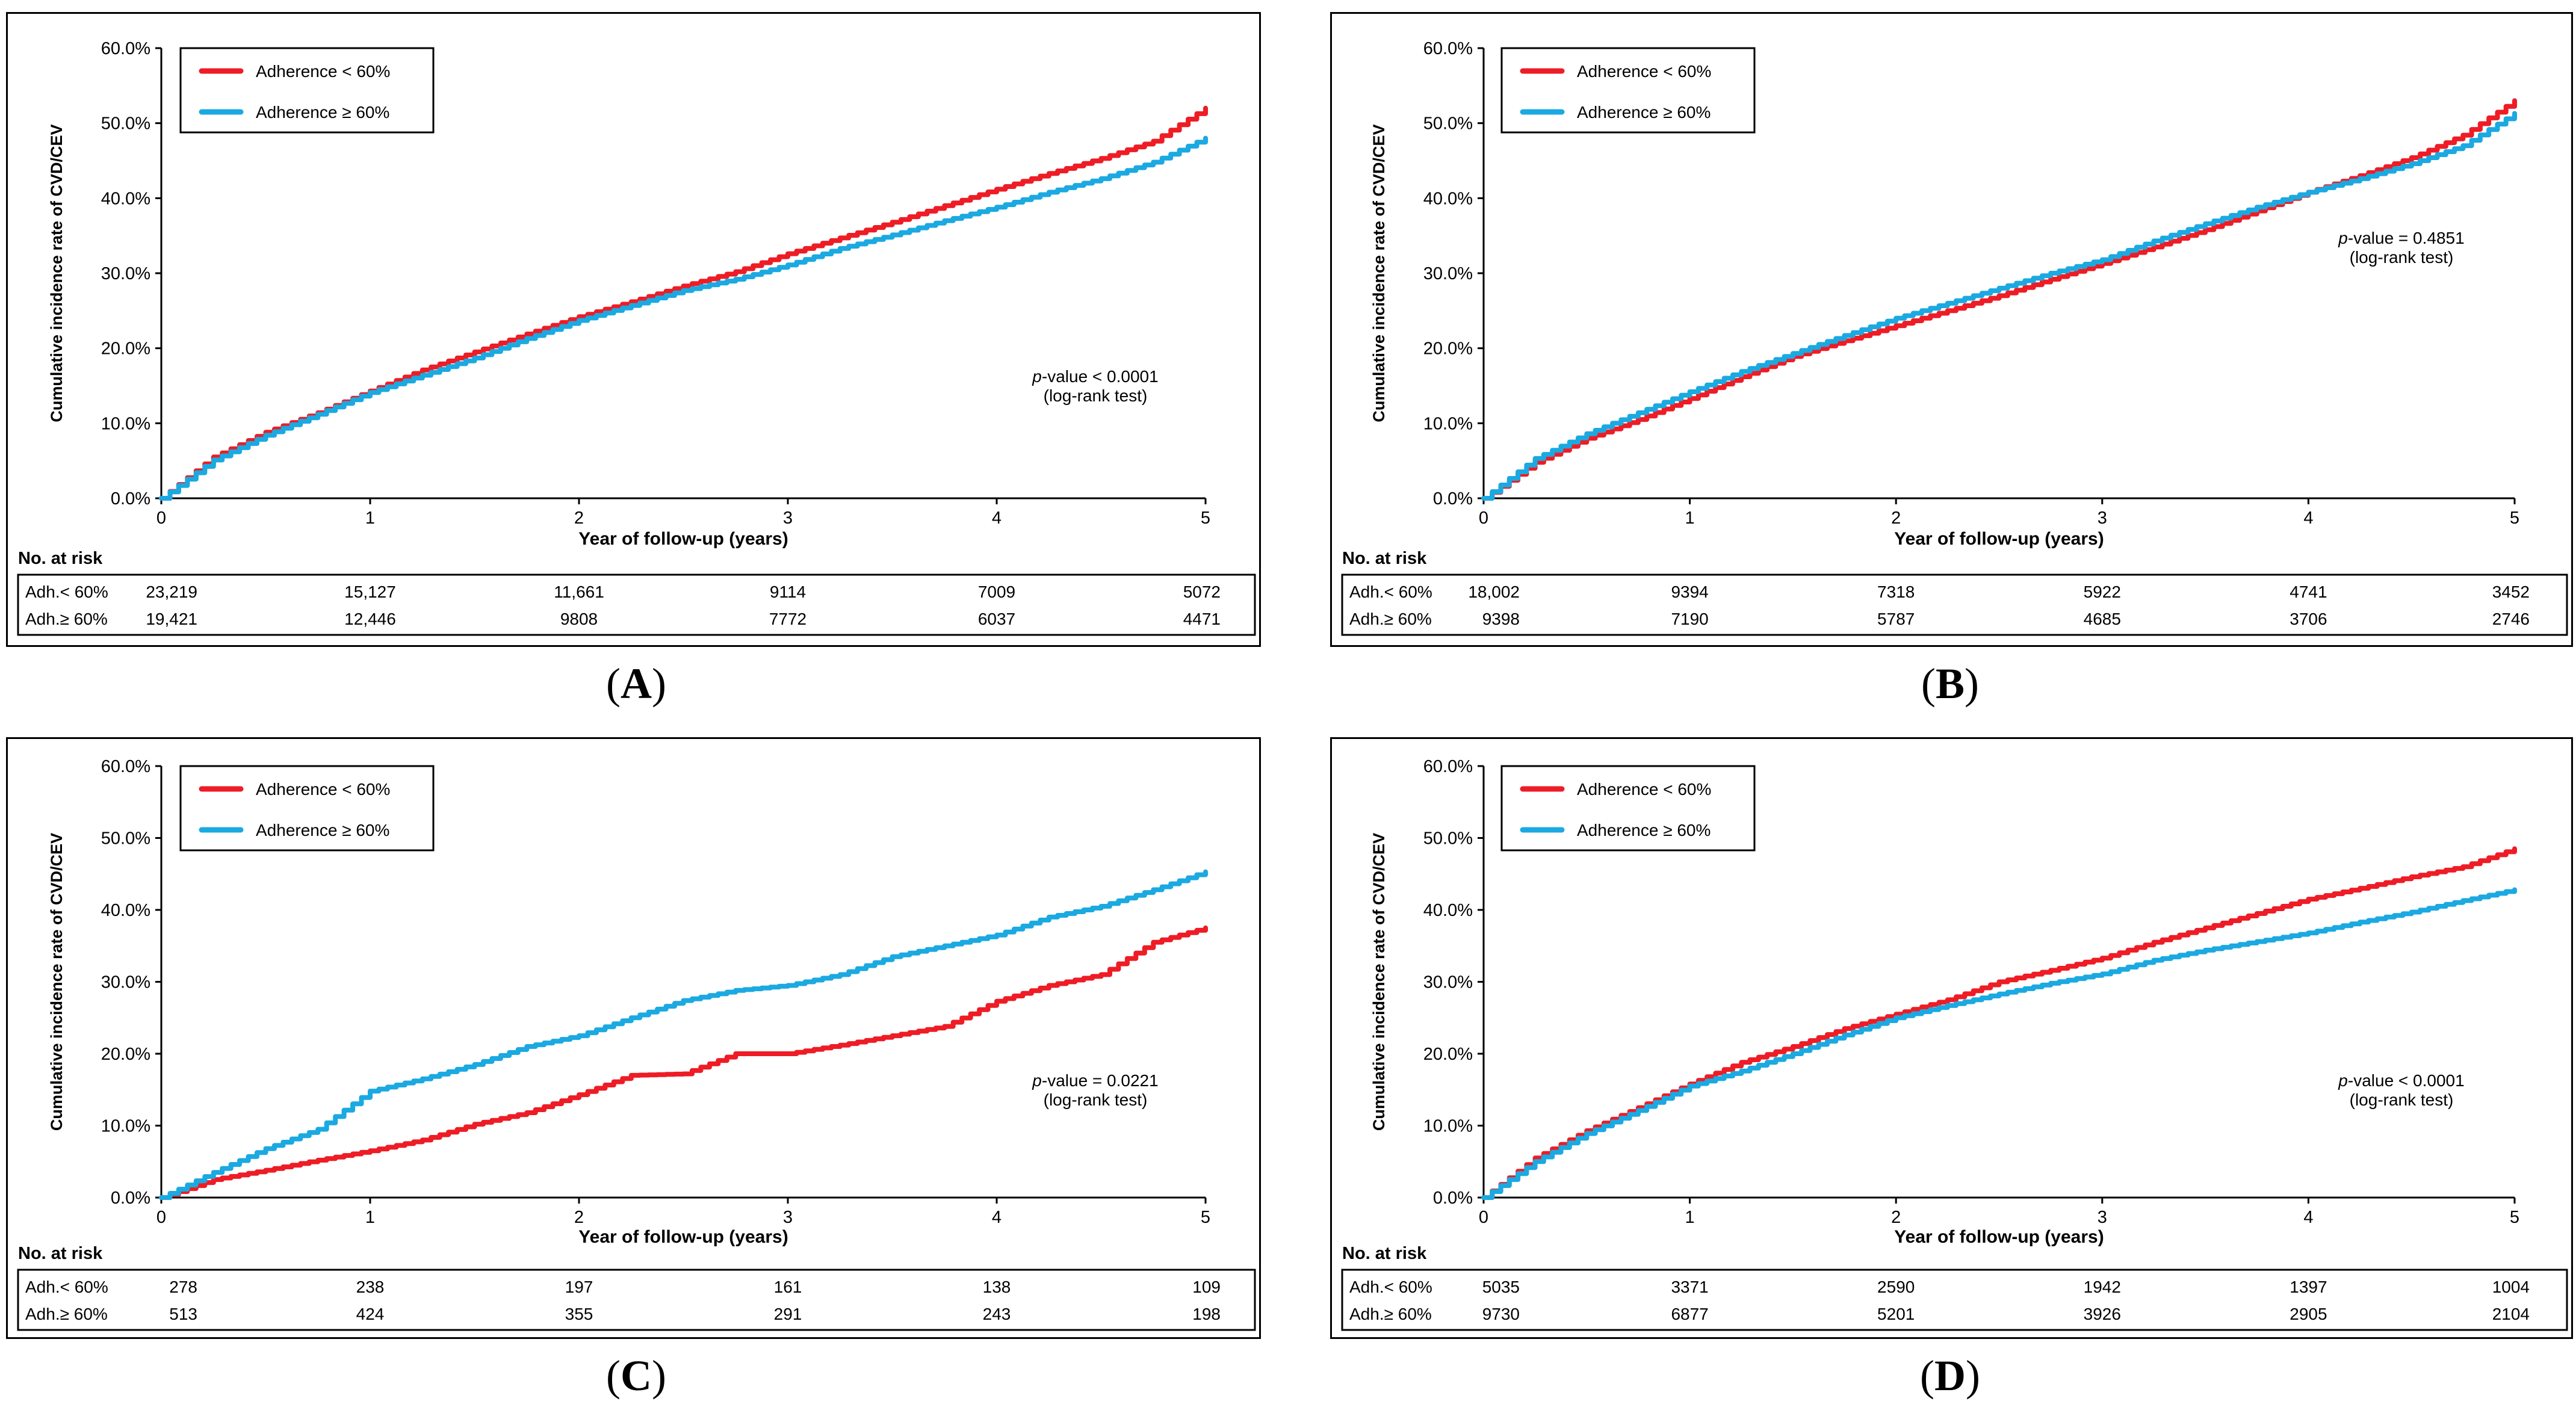  Describe the element at coordinates (183, 1287) in the screenshot. I see `risk-value: 278` at that location.